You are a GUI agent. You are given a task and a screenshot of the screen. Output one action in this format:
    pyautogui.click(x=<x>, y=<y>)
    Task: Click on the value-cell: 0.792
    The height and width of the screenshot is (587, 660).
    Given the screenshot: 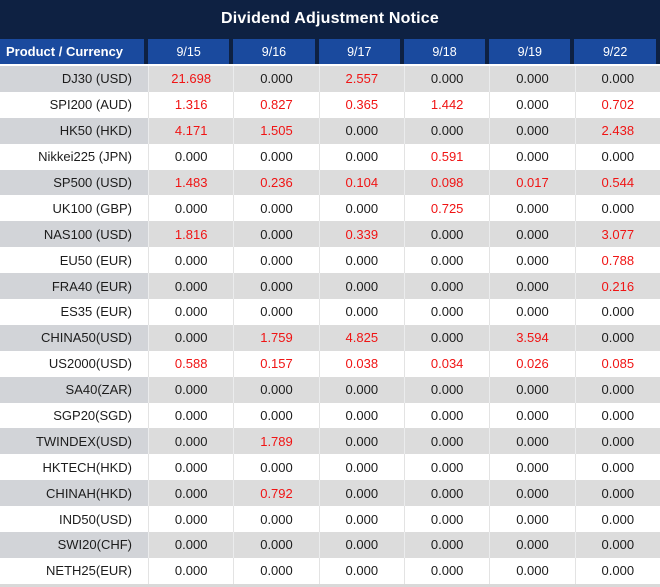 What is the action you would take?
    pyautogui.click(x=275, y=493)
    